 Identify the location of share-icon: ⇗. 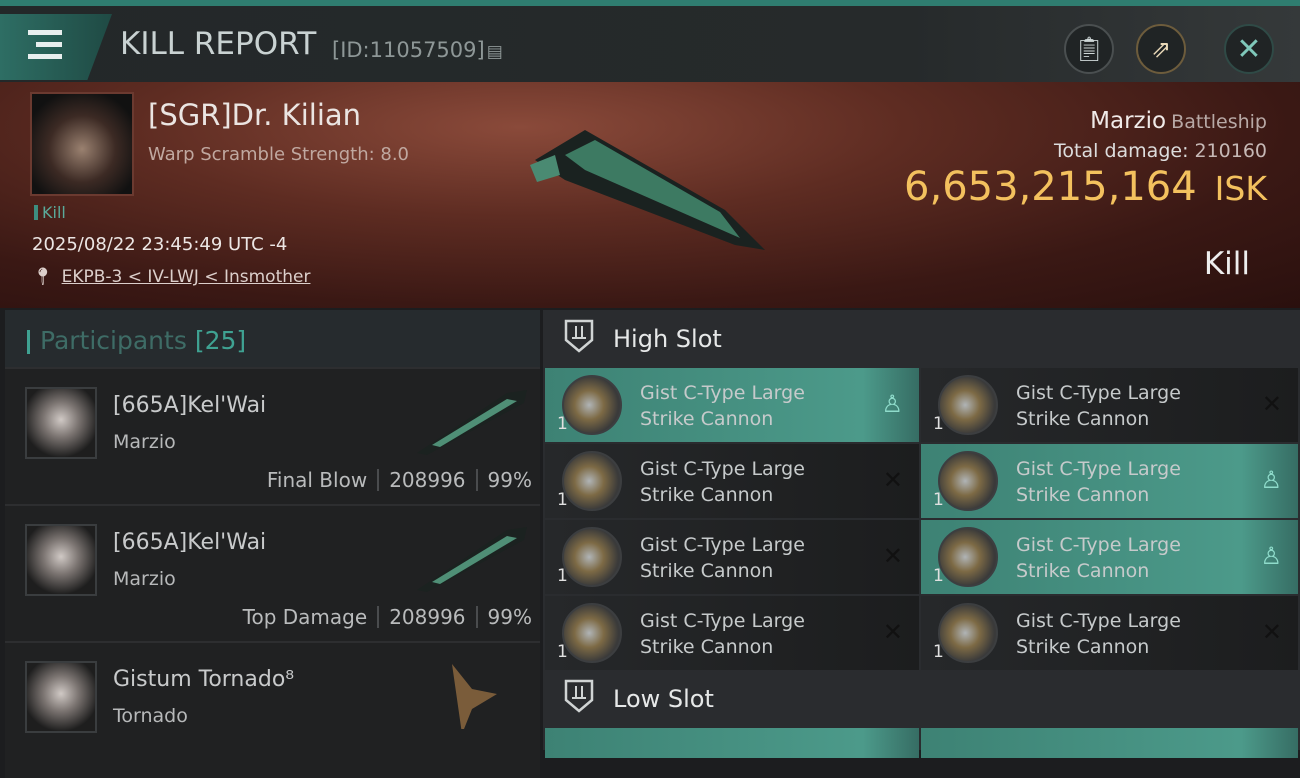
(1161, 49).